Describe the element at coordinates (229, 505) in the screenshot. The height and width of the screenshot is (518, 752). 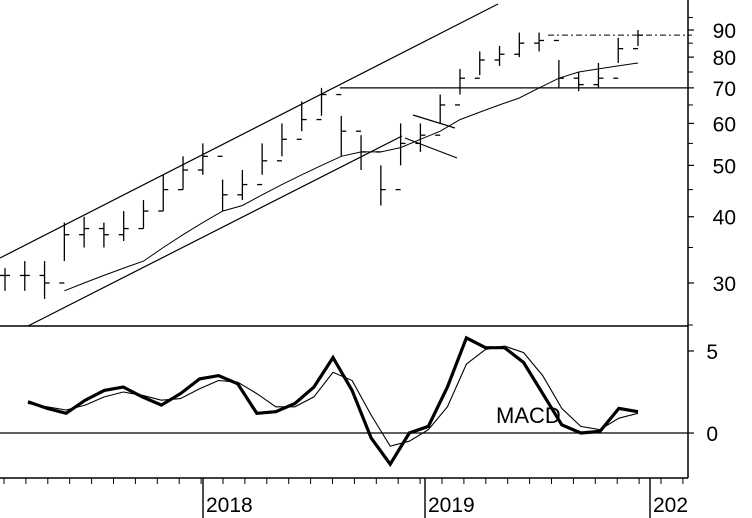
I see `x-axis-year-label: 2018` at that location.